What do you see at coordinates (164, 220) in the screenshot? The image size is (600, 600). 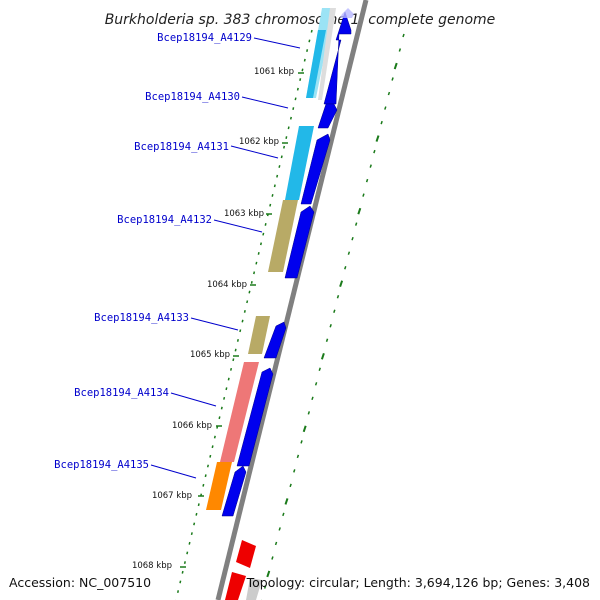 I see `gene-label-a4132: Bcep18194_A4132` at bounding box center [164, 220].